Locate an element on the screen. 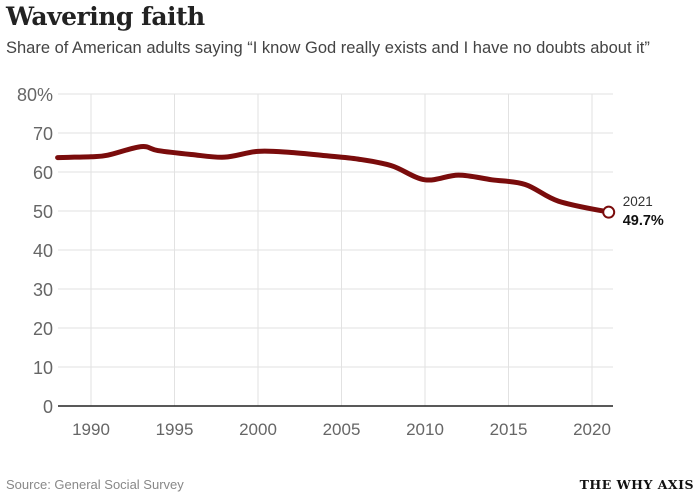  y-tick-label: 70 is located at coordinates (43, 134).